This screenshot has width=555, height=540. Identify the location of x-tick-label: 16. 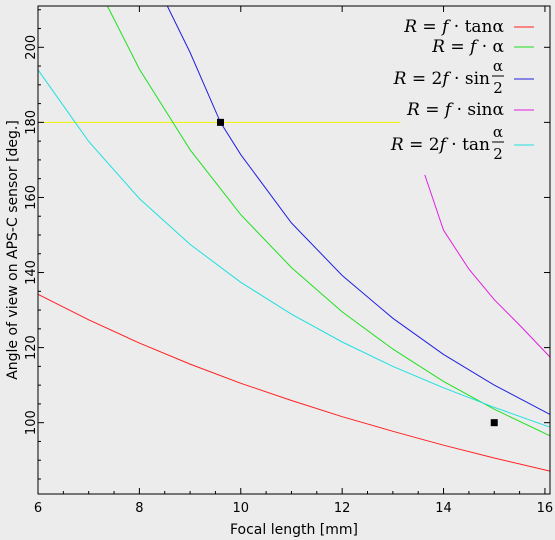
(545, 508).